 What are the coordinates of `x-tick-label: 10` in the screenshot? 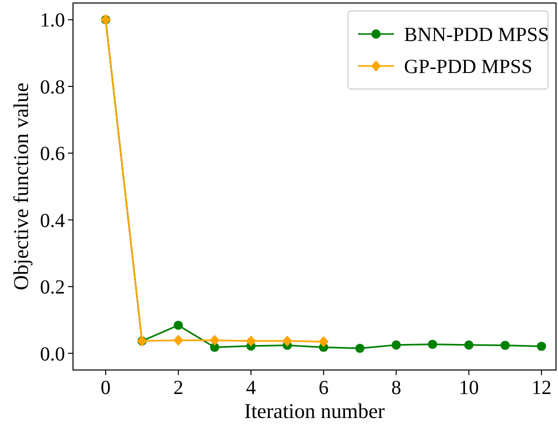 It's located at (468, 388).